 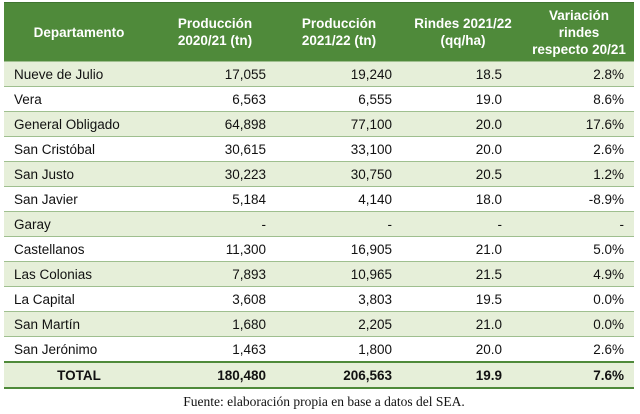 What do you see at coordinates (463, 174) in the screenshot?
I see `cell-rindes-2021-22: 20.5` at bounding box center [463, 174].